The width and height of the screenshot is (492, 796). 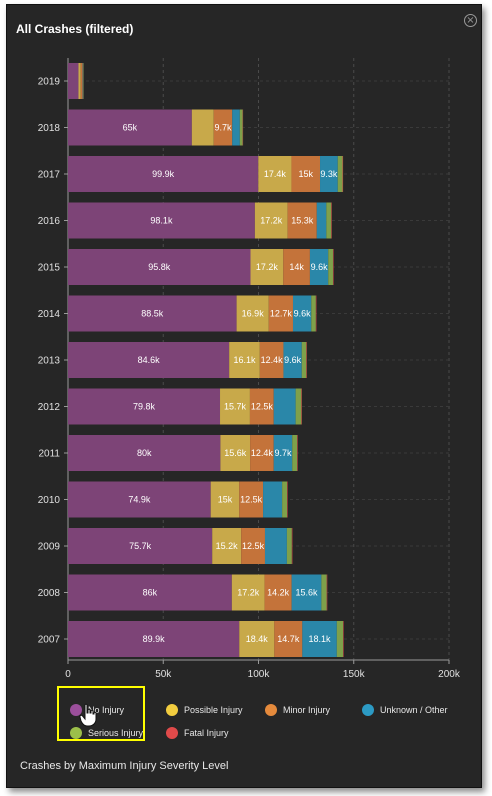 I want to click on y-tick-label: 2007, so click(x=49, y=640).